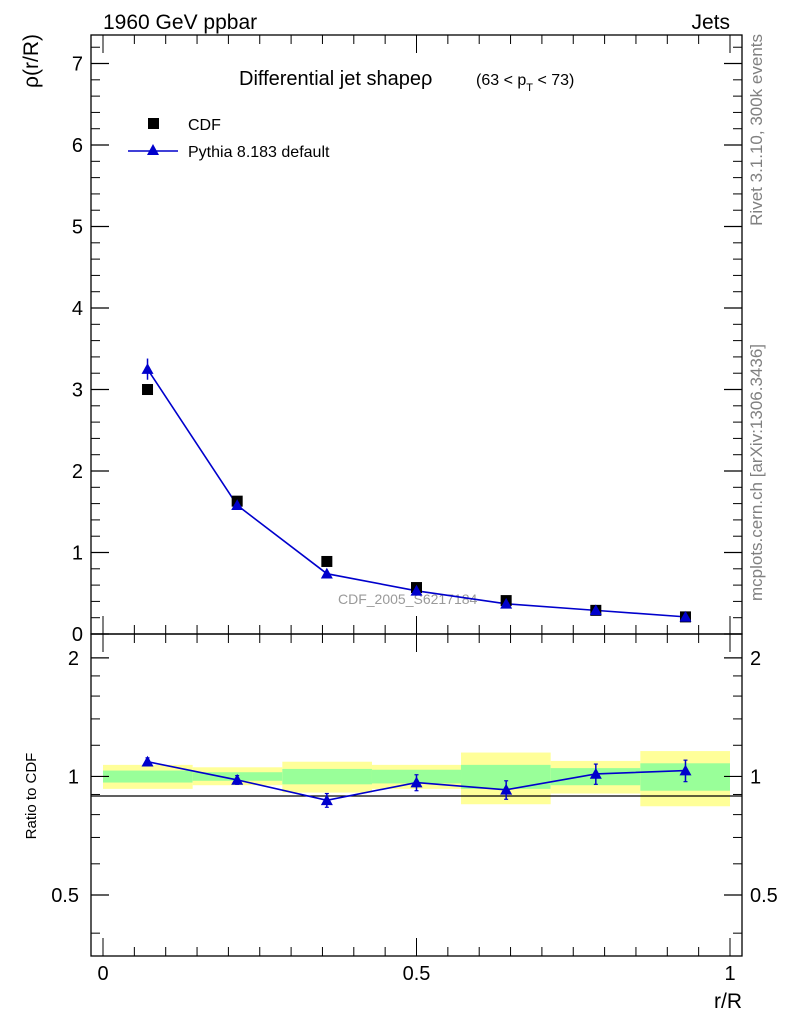  I want to click on ratio-ylabel: Ratio to CDF, so click(31, 796).